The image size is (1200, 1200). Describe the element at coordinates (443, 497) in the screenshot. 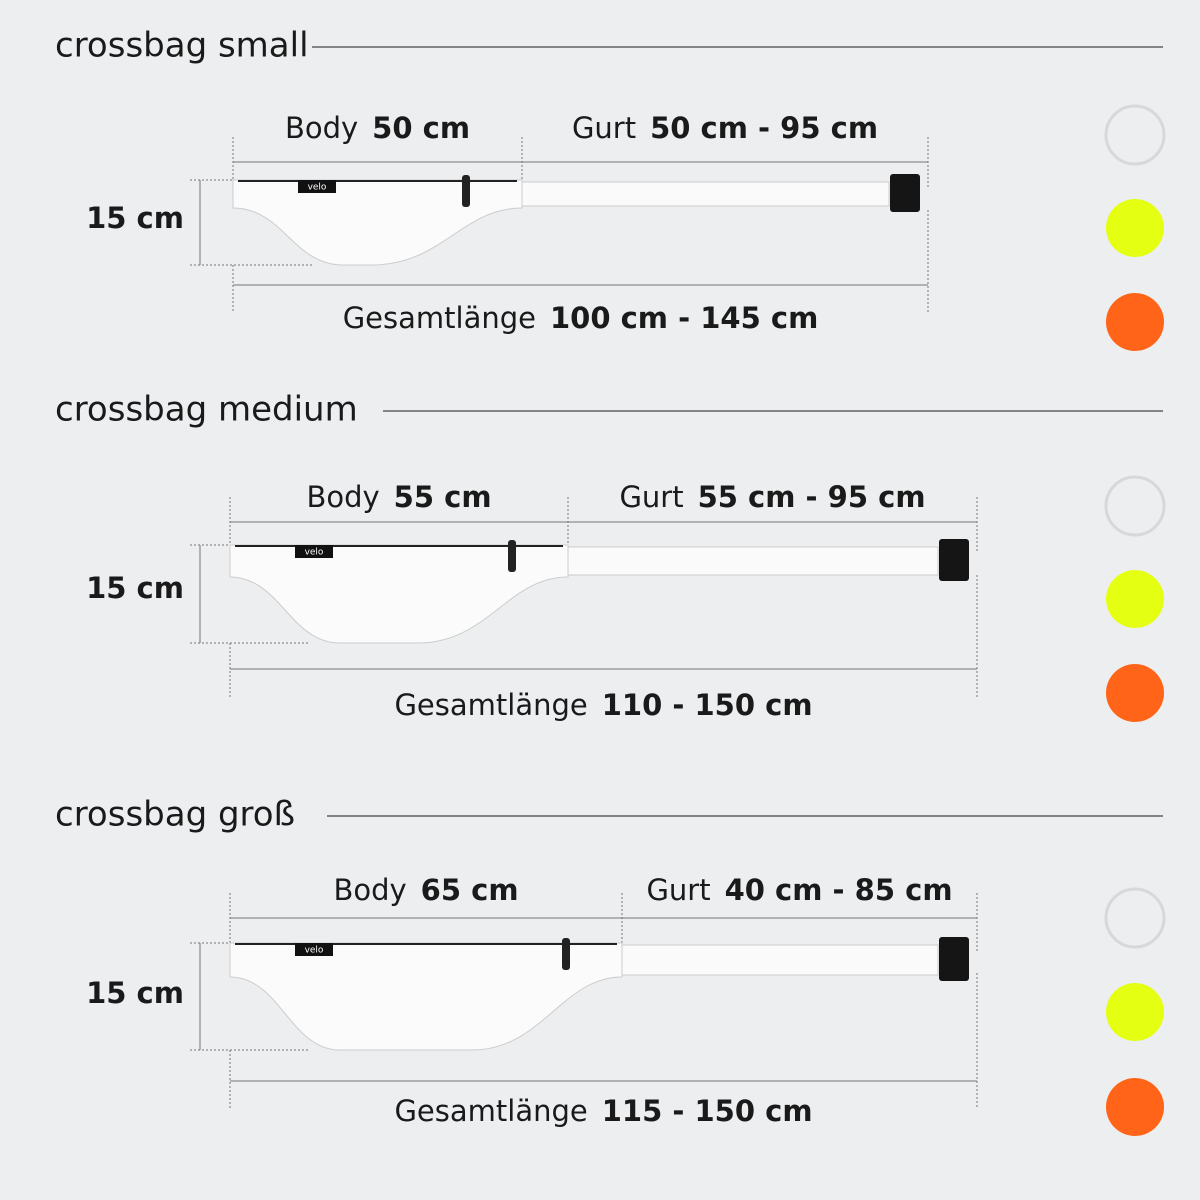

I see `body-dimension-value: 55 cm` at that location.